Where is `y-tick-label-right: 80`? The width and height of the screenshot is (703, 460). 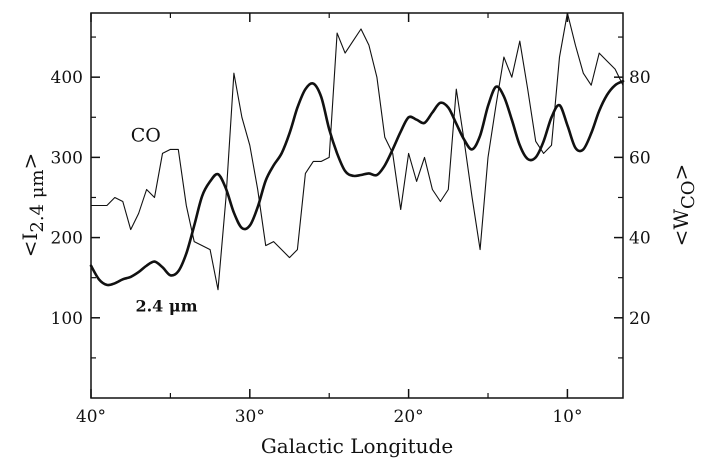 y-tick-label-right: 80 is located at coordinates (640, 78).